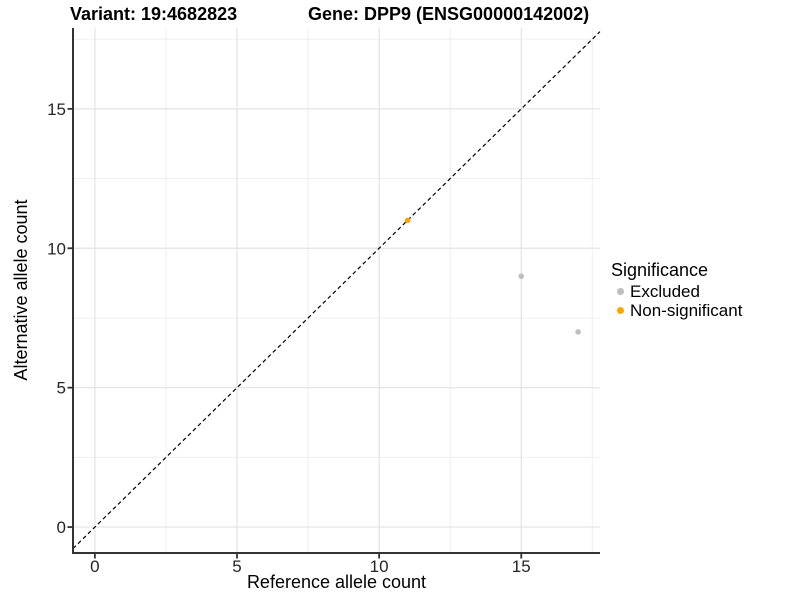 The width and height of the screenshot is (800, 600). Describe the element at coordinates (521, 566) in the screenshot. I see `x-tick-label: 15` at that location.